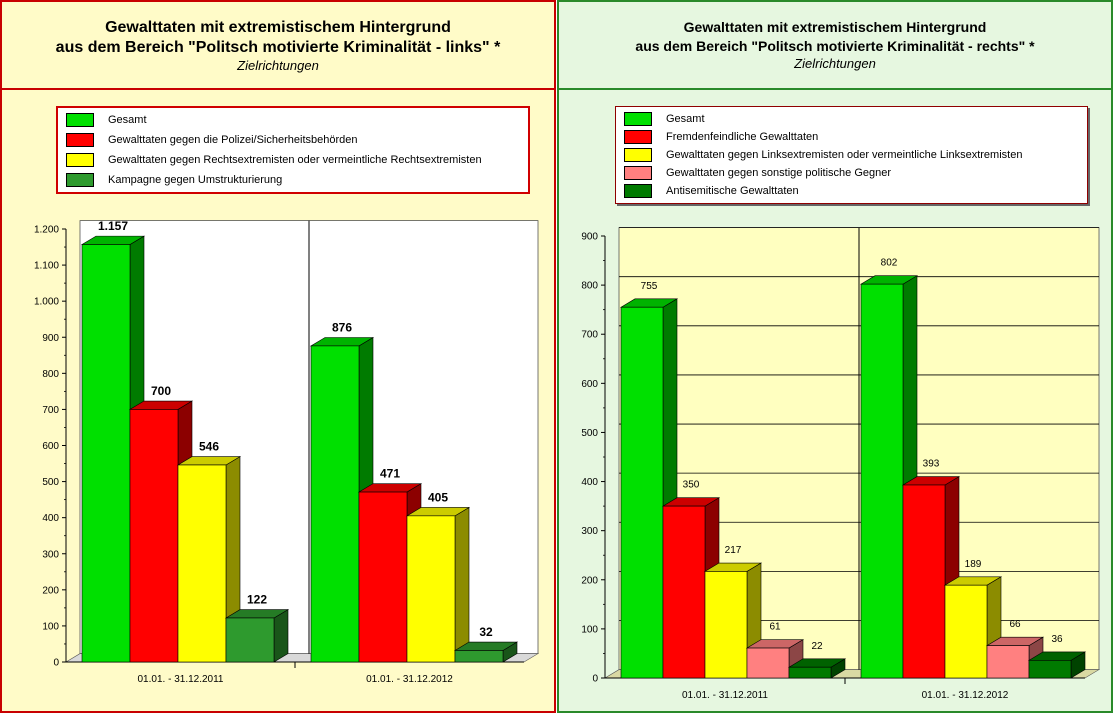 The image size is (1113, 713). Describe the element at coordinates (973, 564) in the screenshot. I see `data-label: 189` at that location.